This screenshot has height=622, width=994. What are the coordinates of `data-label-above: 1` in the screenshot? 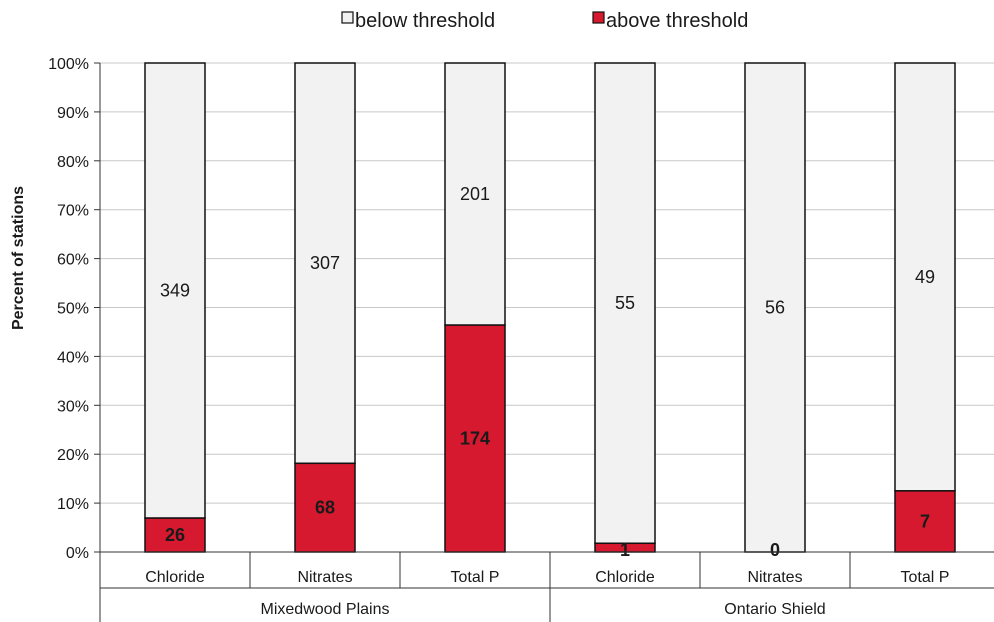 It's located at (625, 550).